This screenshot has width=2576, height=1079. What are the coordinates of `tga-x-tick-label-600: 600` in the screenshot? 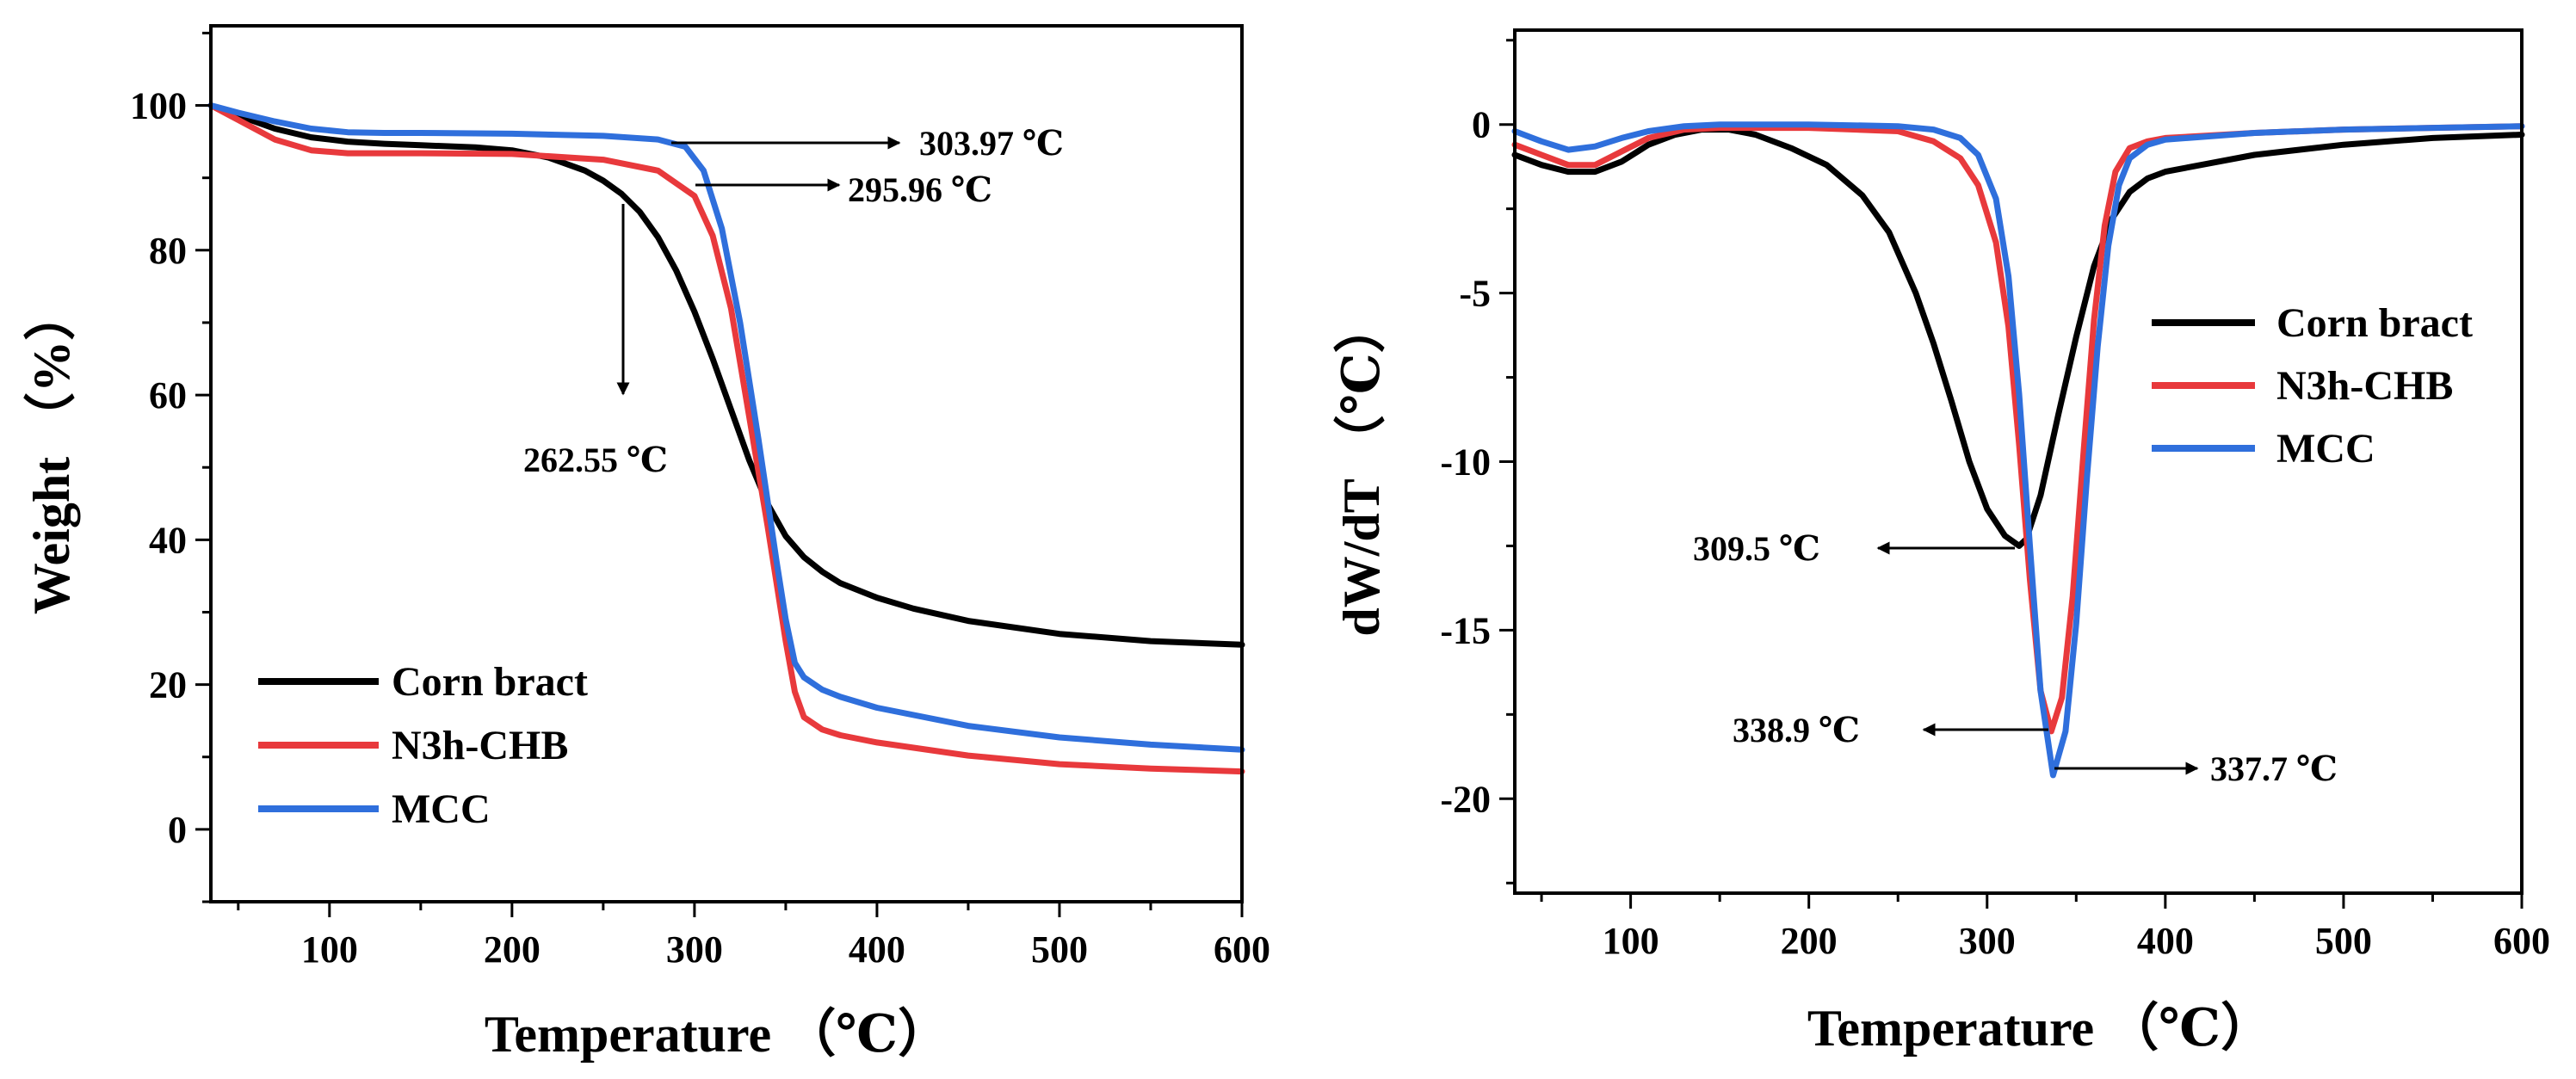 It's located at (1242, 950).